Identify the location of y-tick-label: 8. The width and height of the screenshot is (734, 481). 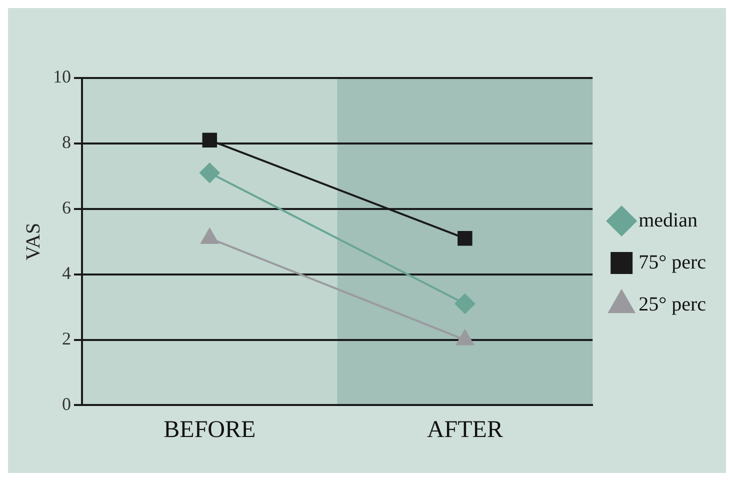
(66, 142).